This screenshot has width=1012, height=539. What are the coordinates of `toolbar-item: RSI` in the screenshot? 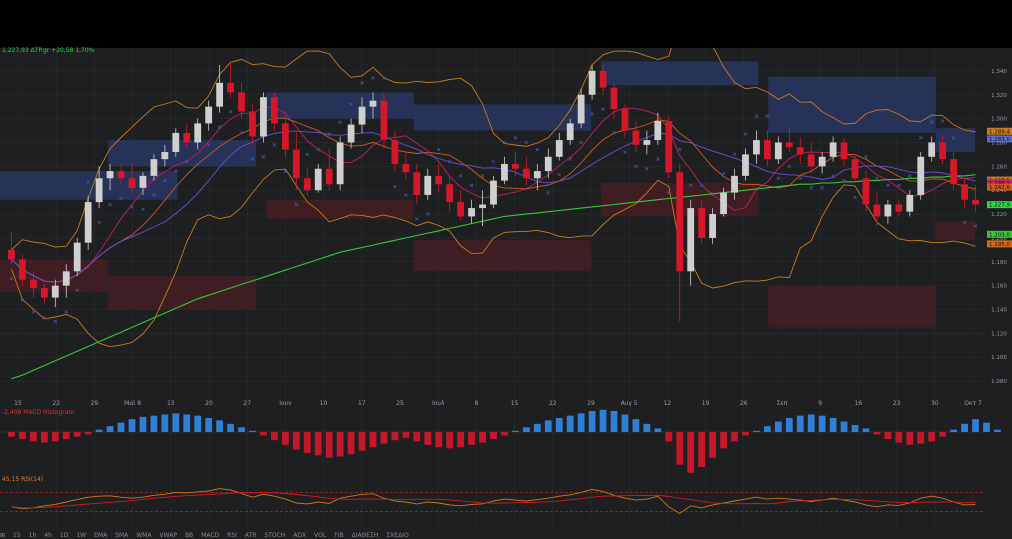 It's located at (232, 535).